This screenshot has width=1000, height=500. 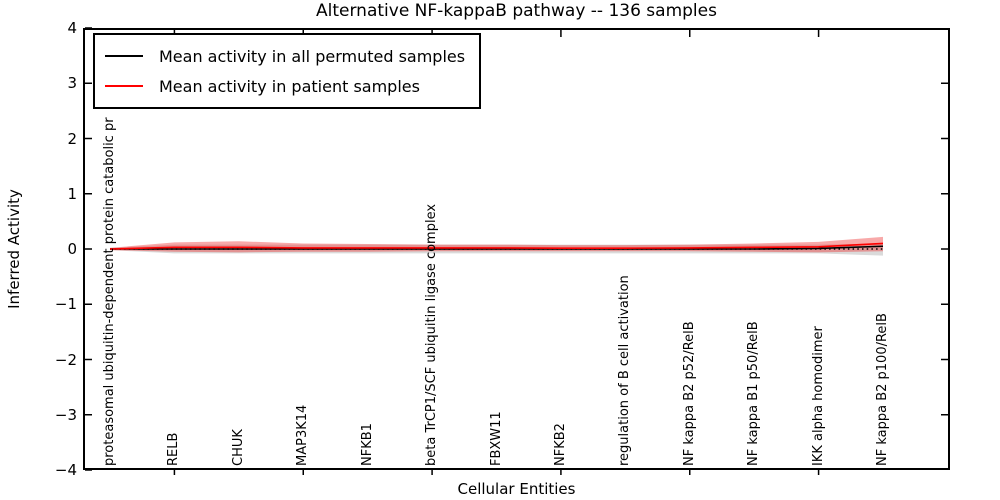 I want to click on x-tick-label: FBXW11, so click(x=496, y=438).